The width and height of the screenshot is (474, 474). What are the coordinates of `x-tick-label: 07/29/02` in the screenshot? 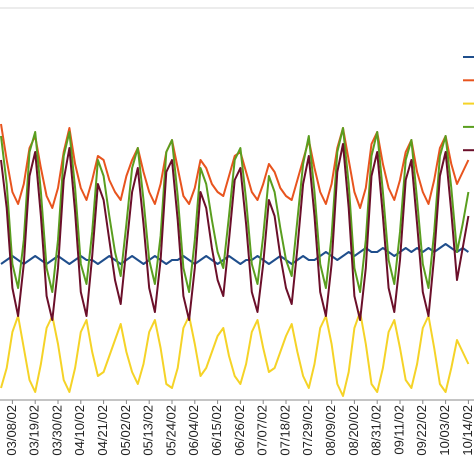 It's located at (307, 430).